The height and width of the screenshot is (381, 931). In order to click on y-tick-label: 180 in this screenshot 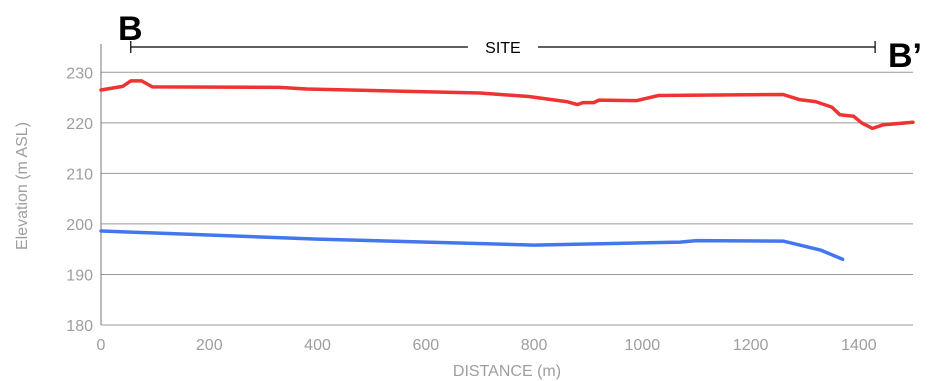, I will do `click(79, 326)`.